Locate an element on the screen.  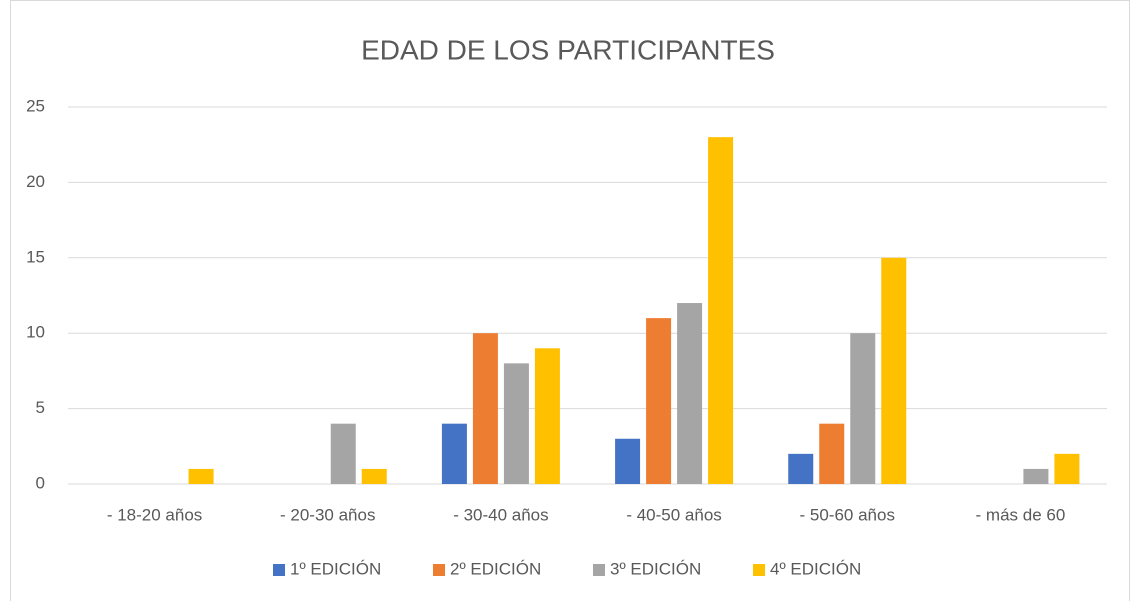
y-tick-label: 5 is located at coordinates (40, 407).